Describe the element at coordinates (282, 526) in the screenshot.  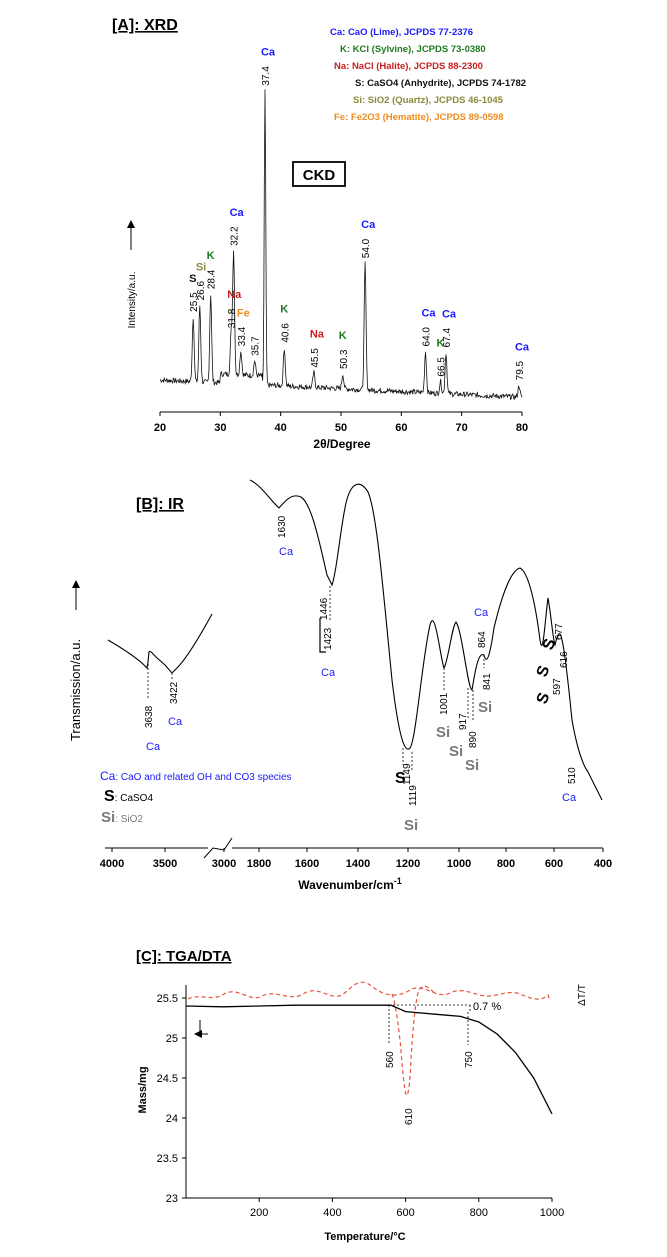
I see `ir-band-1630: 1630` at that location.